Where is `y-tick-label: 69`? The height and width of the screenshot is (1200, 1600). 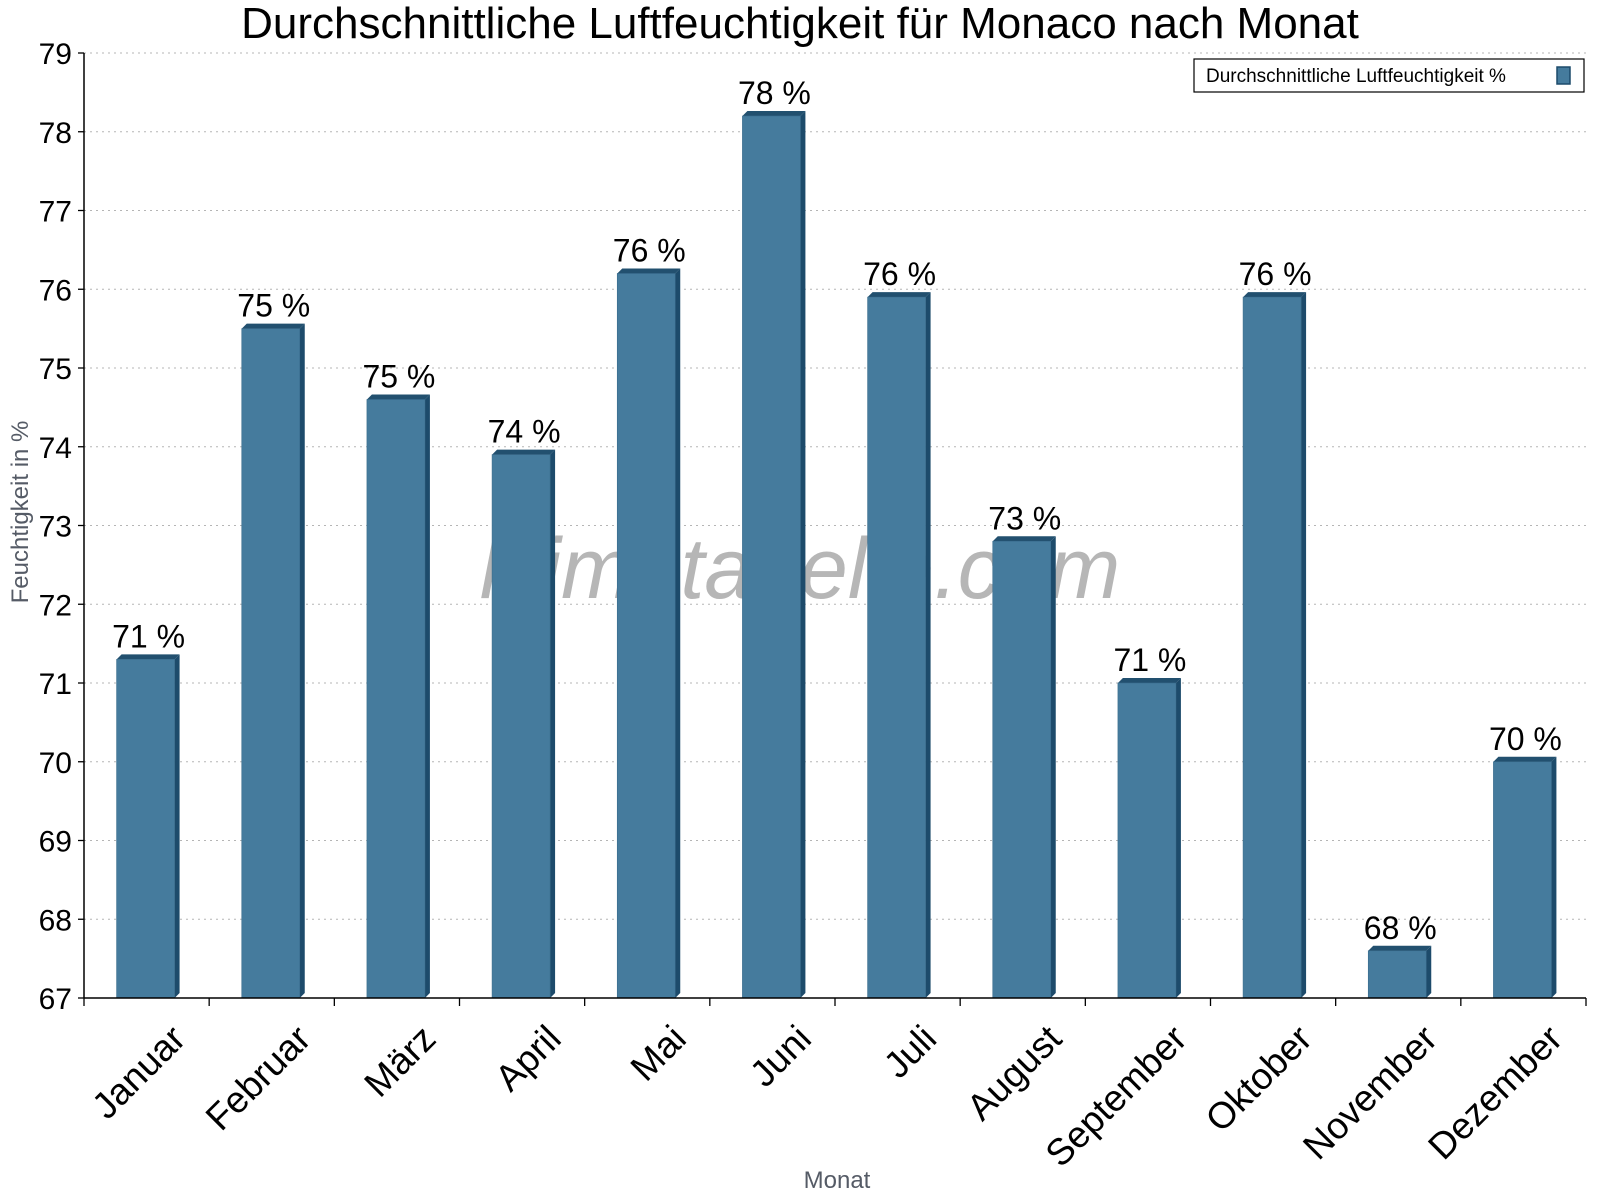
y-tick-label: 69 is located at coordinates (55, 842).